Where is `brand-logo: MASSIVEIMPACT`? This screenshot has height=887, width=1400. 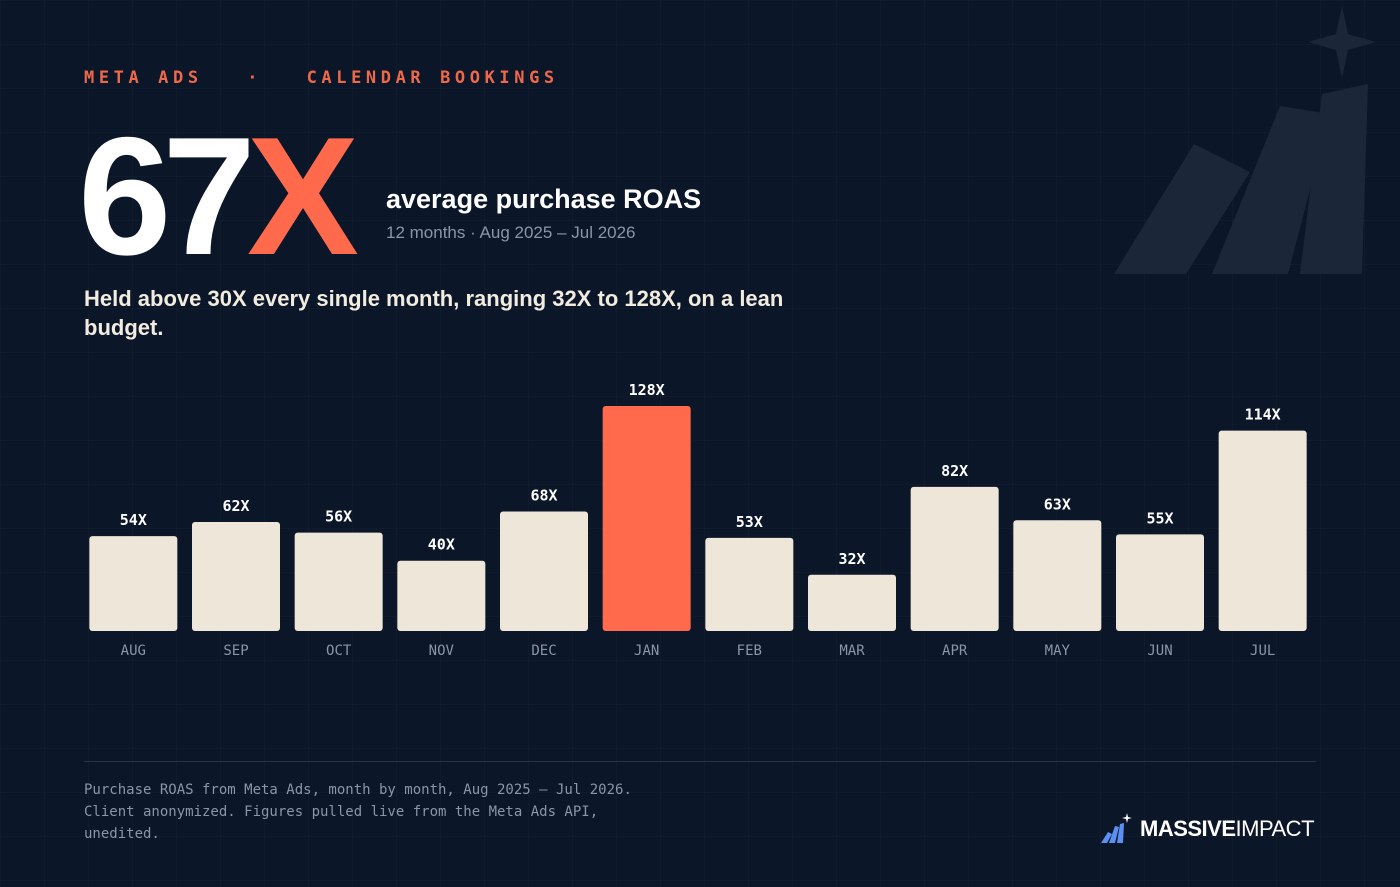
brand-logo: MASSIVEIMPACT is located at coordinates (1207, 829).